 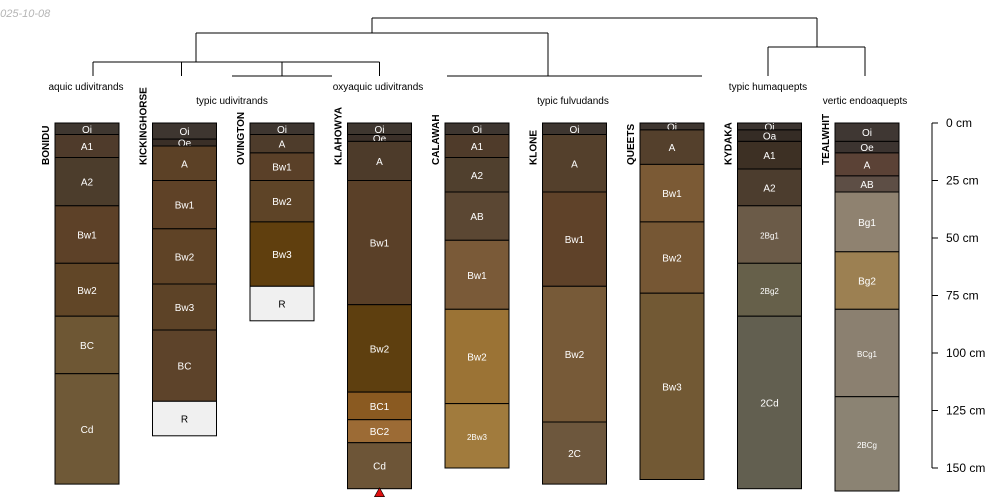 What do you see at coordinates (962, 238) in the screenshot?
I see `depth-axis-tick-label: 50 cm` at bounding box center [962, 238].